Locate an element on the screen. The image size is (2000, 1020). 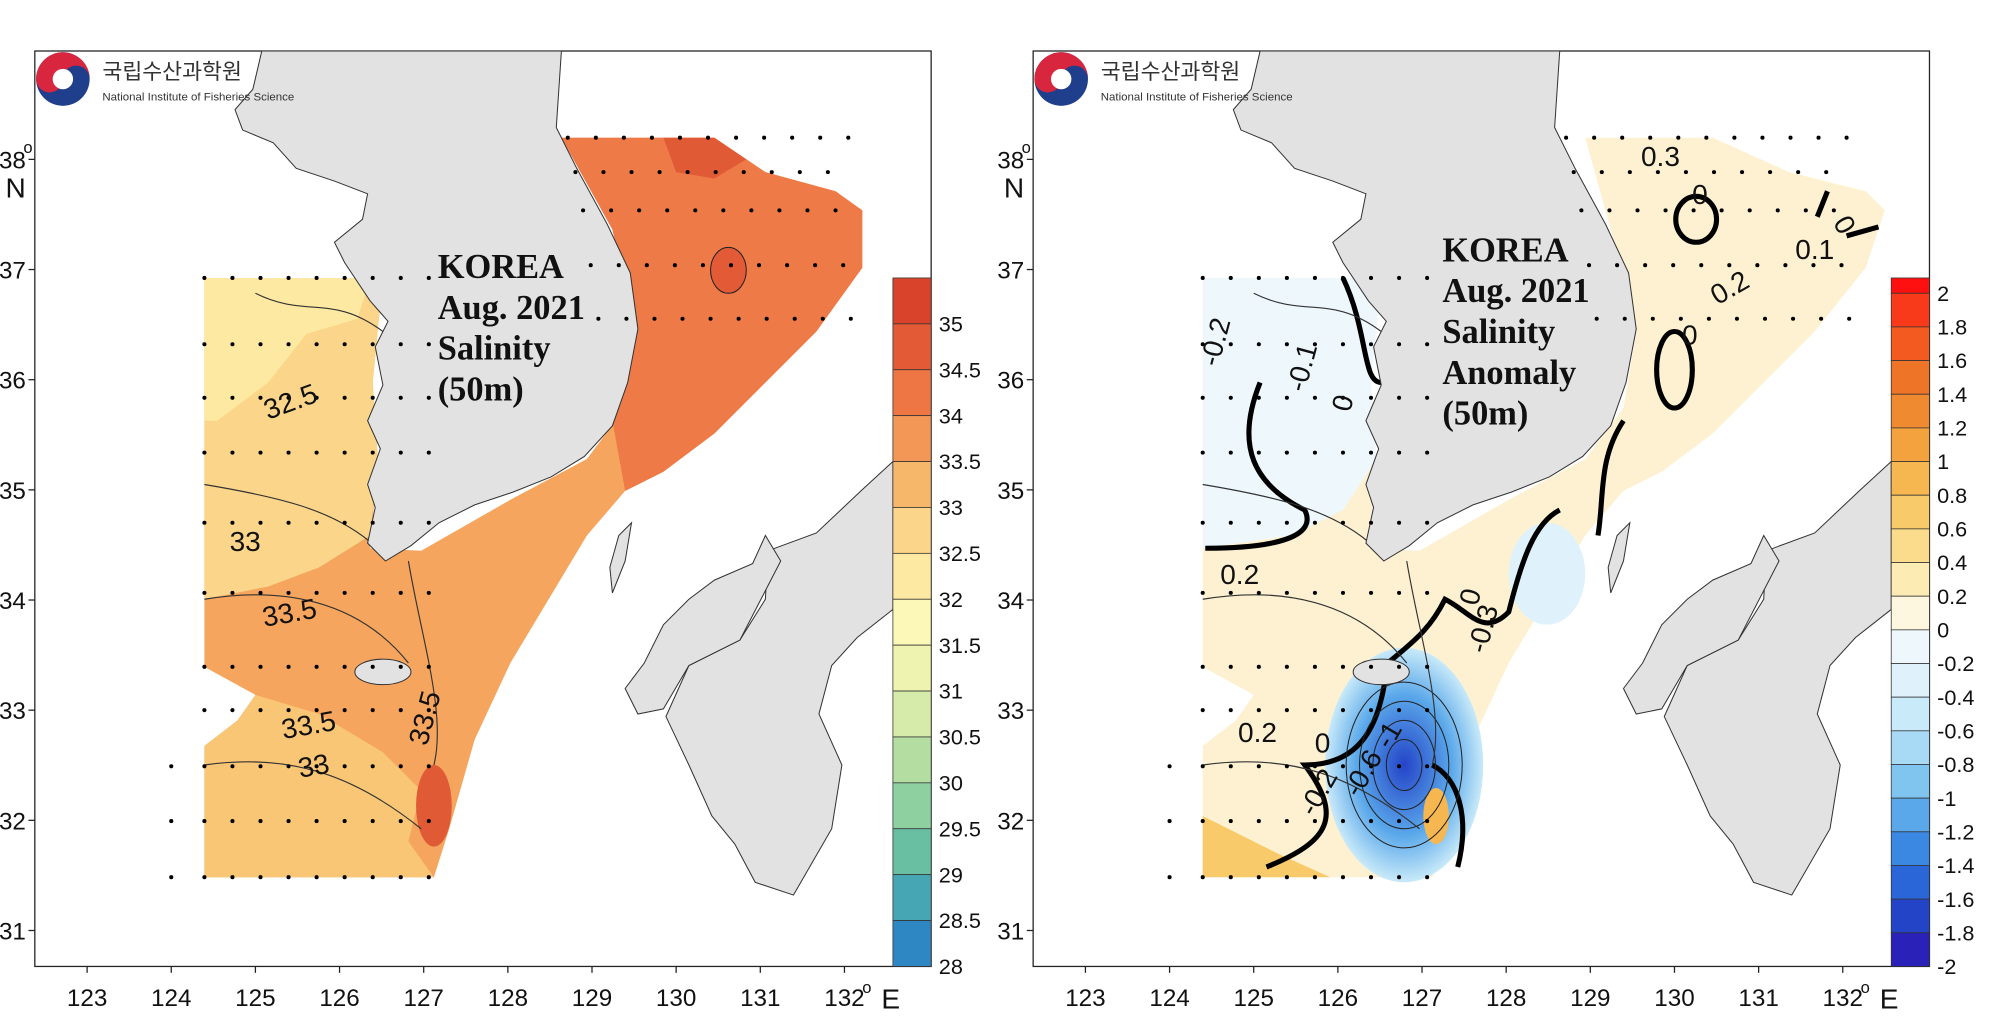
colorbar-label: 31.5 is located at coordinates (960, 645).